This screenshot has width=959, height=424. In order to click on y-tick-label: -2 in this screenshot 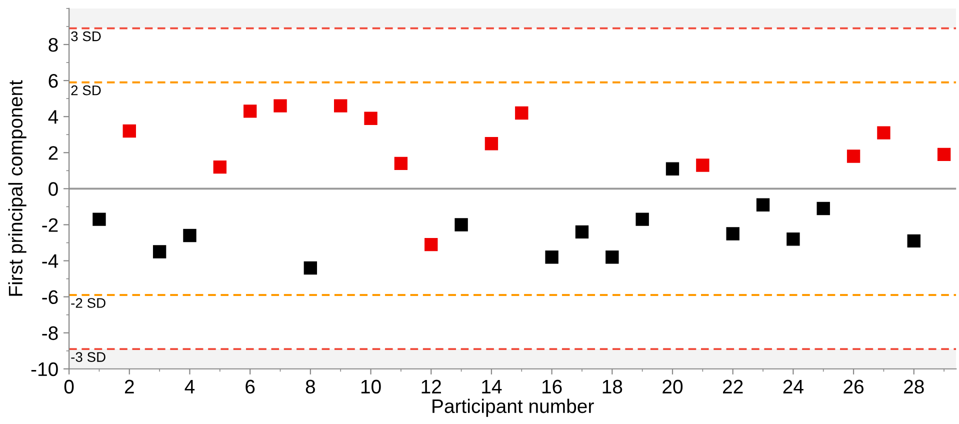, I will do `click(50, 225)`.